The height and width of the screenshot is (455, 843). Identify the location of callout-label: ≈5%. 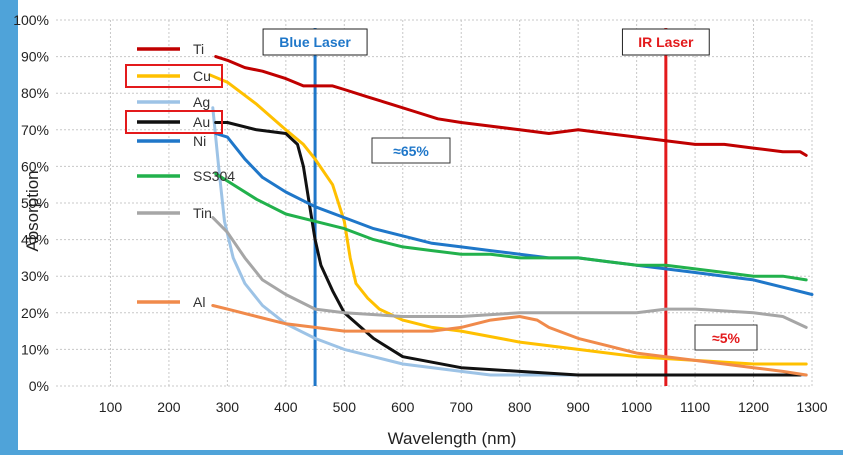
(726, 338).